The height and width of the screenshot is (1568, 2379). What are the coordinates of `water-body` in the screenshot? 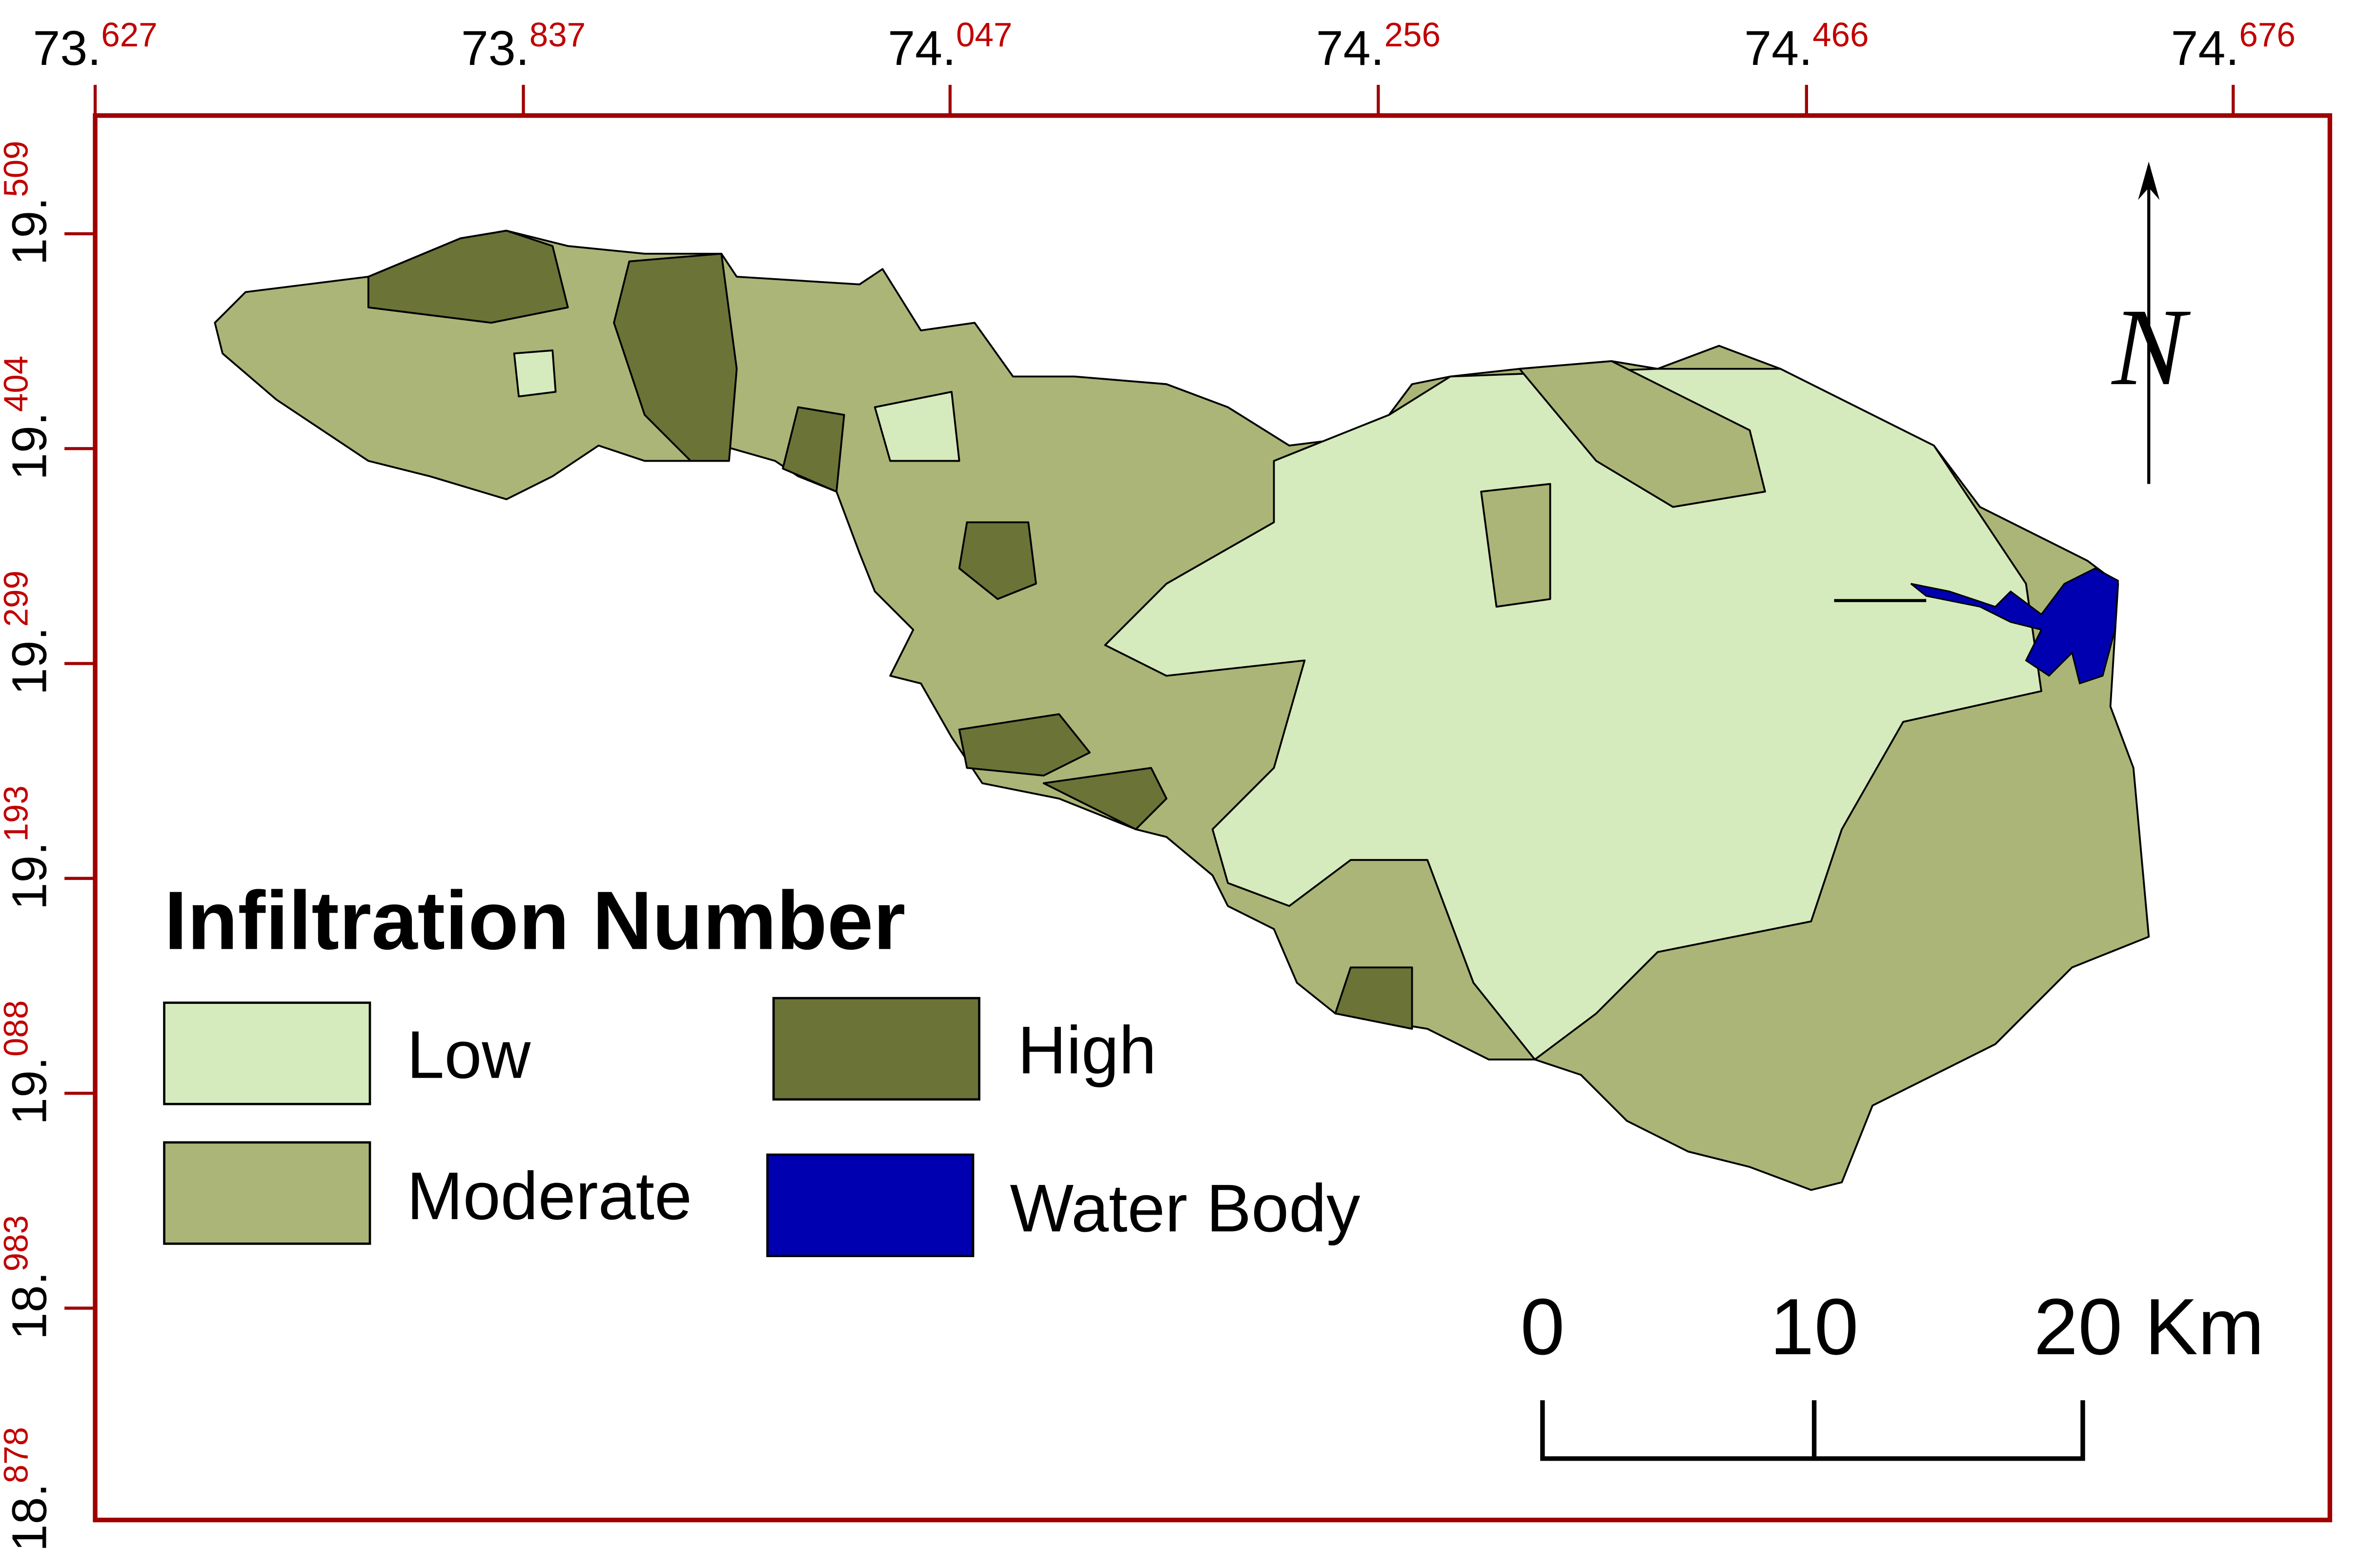 It's located at (2014, 626).